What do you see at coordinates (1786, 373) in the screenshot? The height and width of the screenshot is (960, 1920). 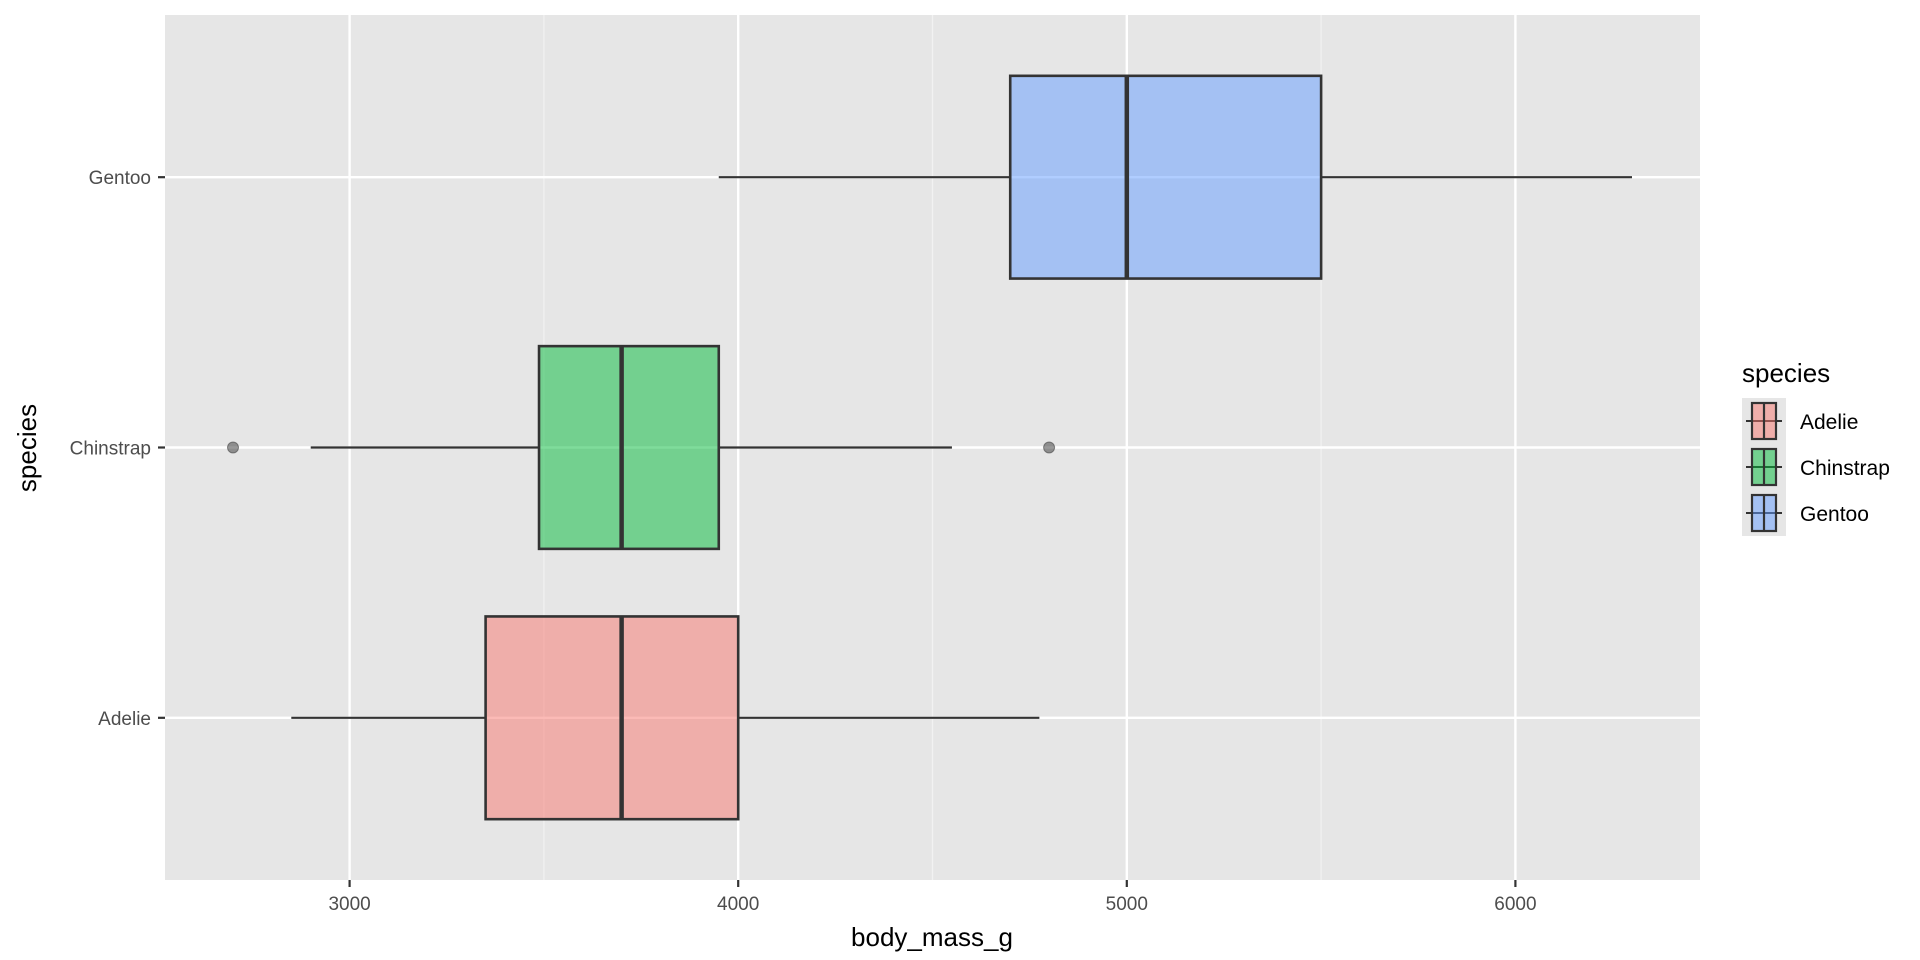 I see `legend-title: species` at bounding box center [1786, 373].